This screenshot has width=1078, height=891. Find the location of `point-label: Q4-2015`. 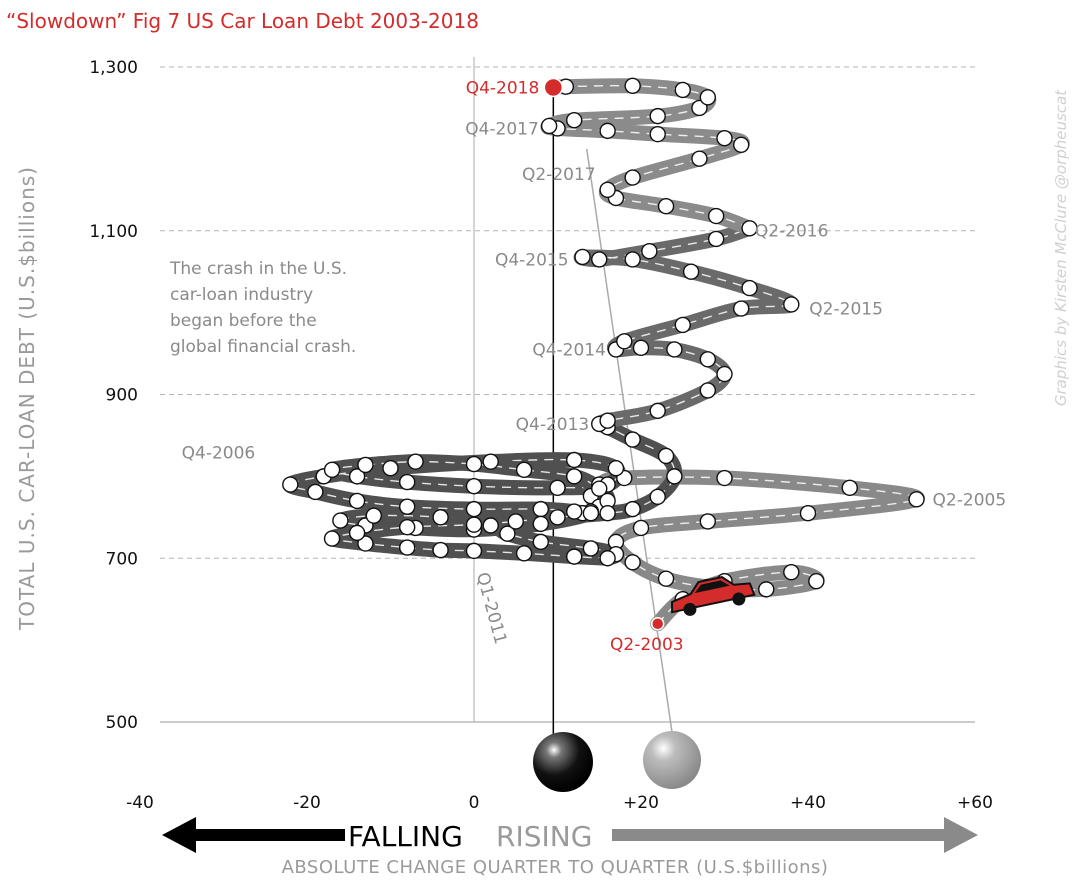

point-label: Q4-2015 is located at coordinates (532, 260).